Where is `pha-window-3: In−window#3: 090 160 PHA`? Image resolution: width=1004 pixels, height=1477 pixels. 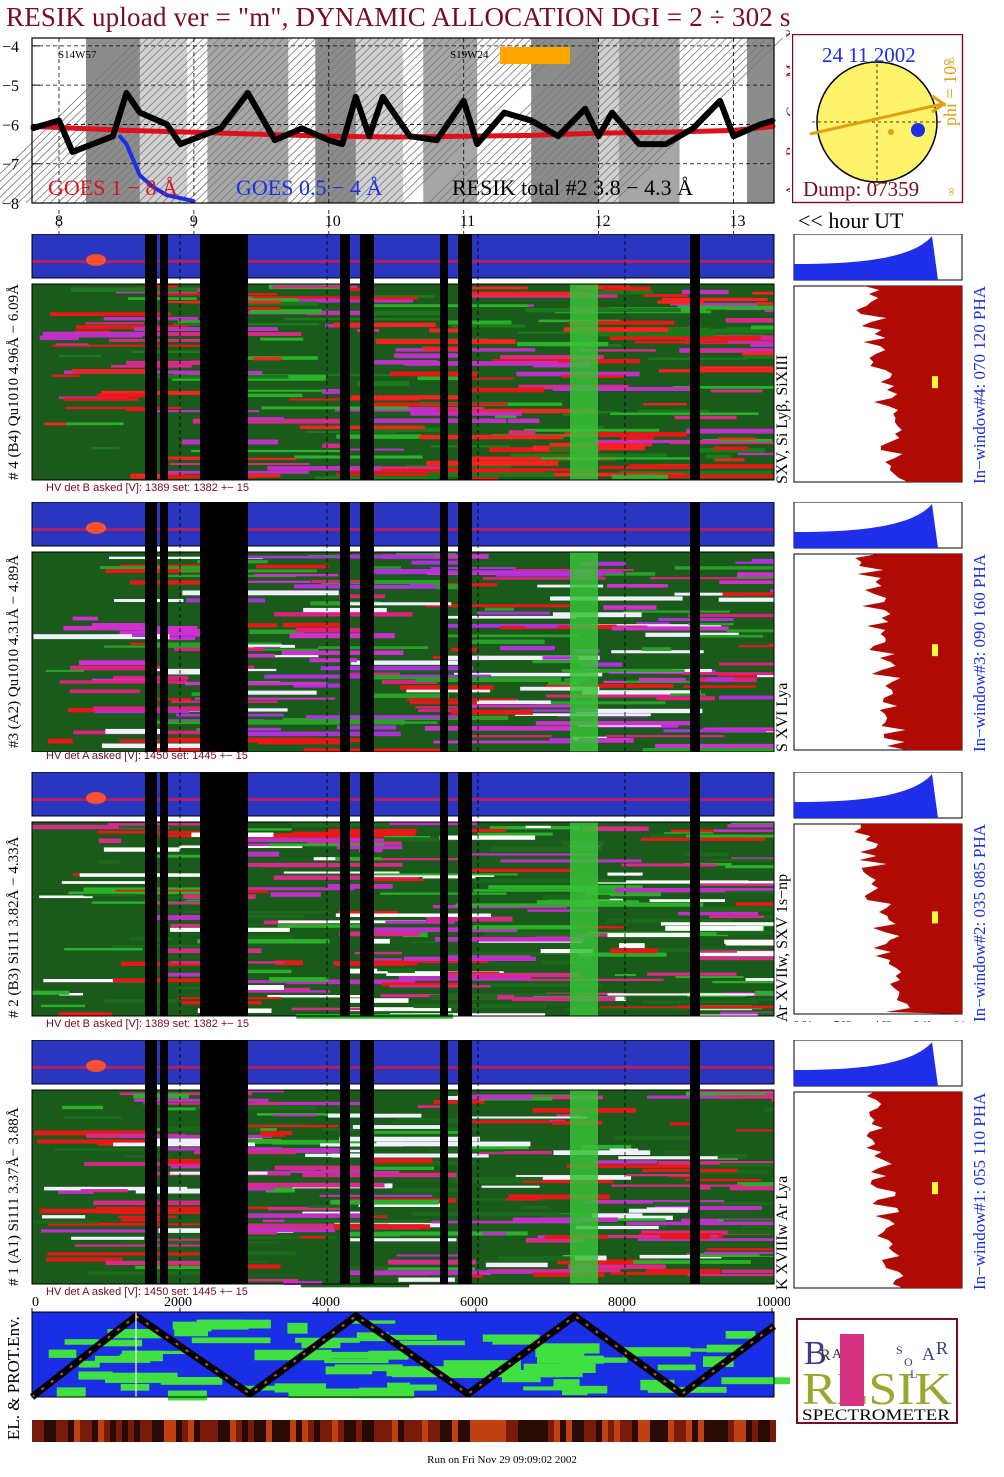
pha-window-3: In−window#3: 090 160 PHA is located at coordinates (979, 652).